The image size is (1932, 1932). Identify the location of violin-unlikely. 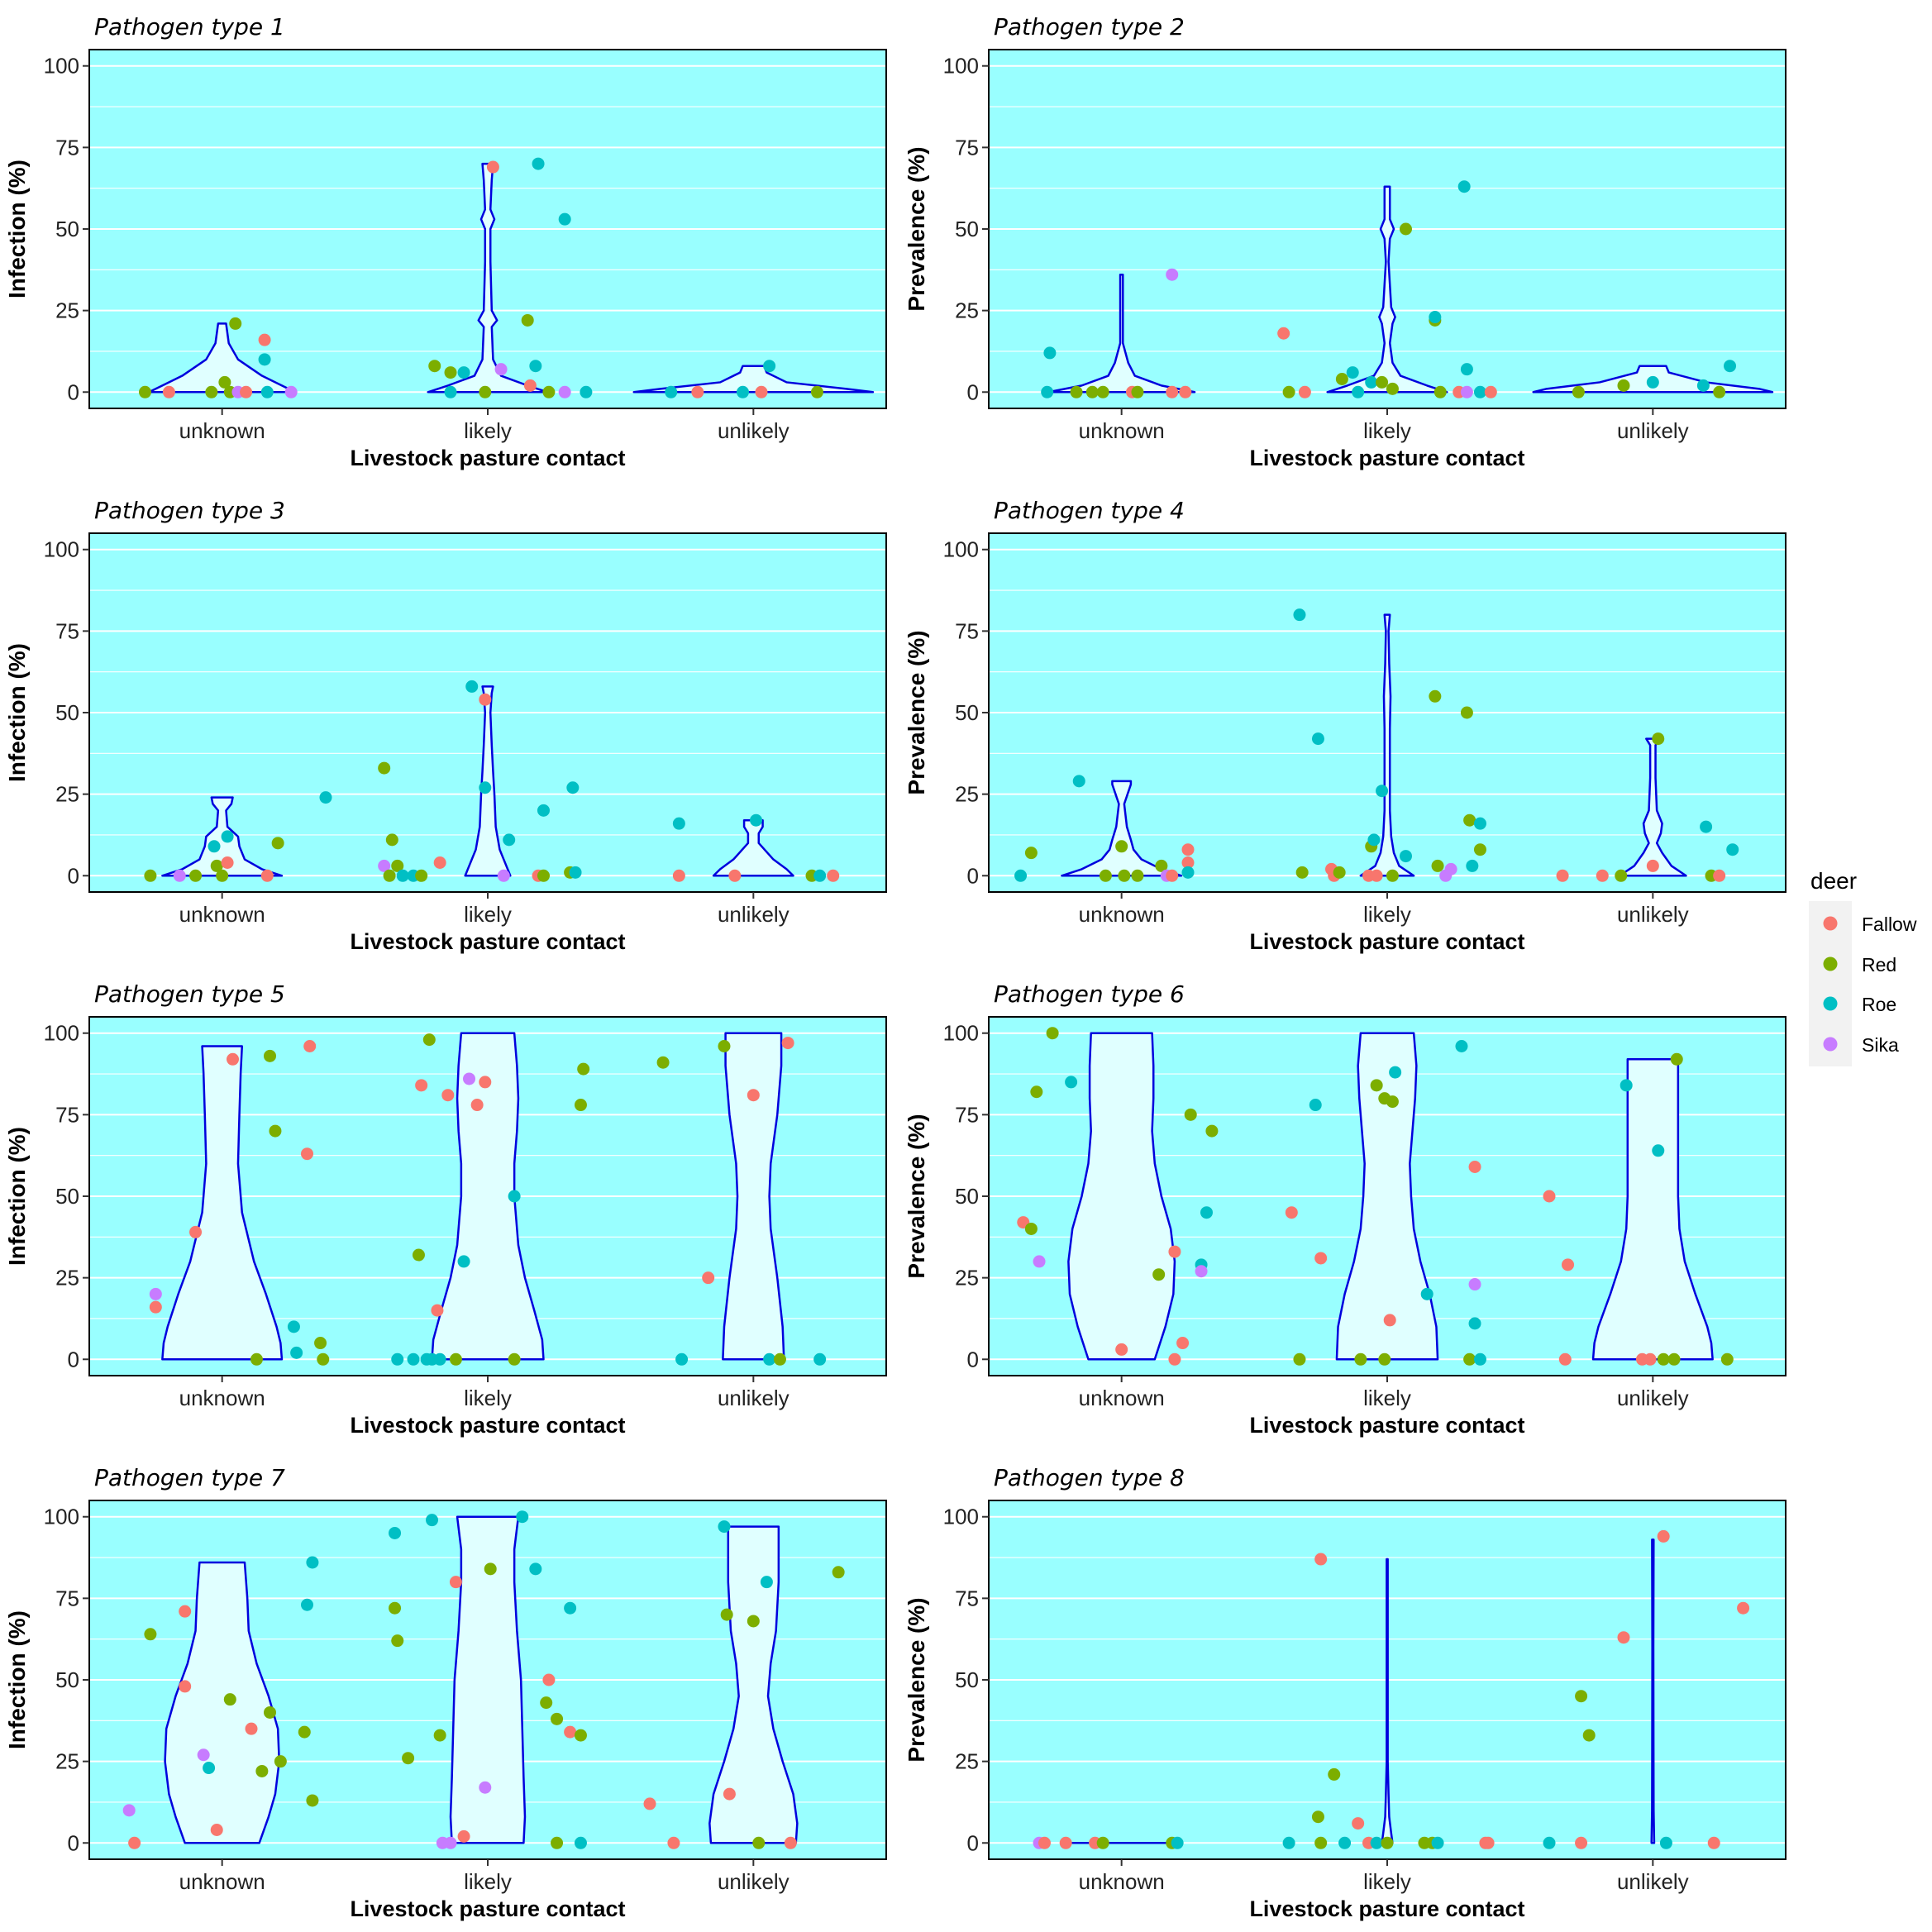
(1653, 1691).